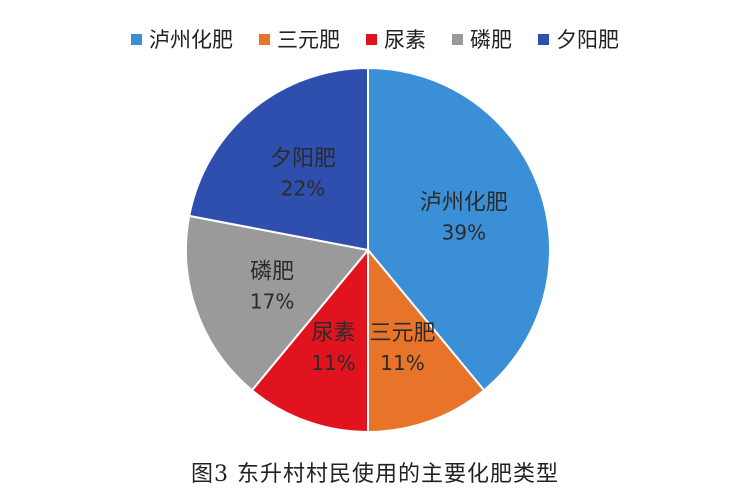  What do you see at coordinates (464, 202) in the screenshot?
I see `slice-label: 泸州化肥` at bounding box center [464, 202].